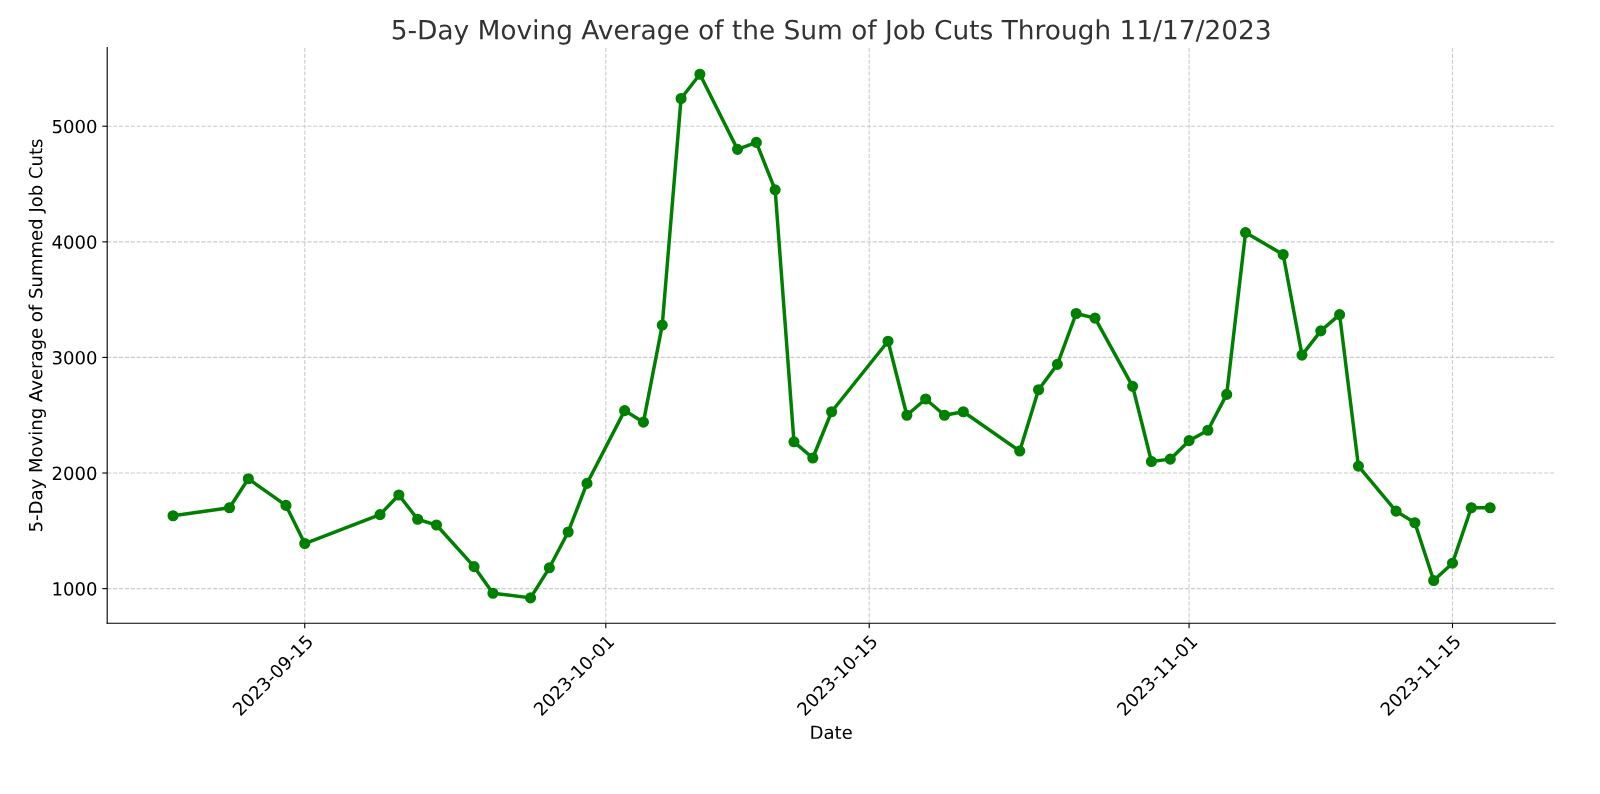 This screenshot has height=794, width=1600. I want to click on y-tick-label: 1000, so click(75, 589).